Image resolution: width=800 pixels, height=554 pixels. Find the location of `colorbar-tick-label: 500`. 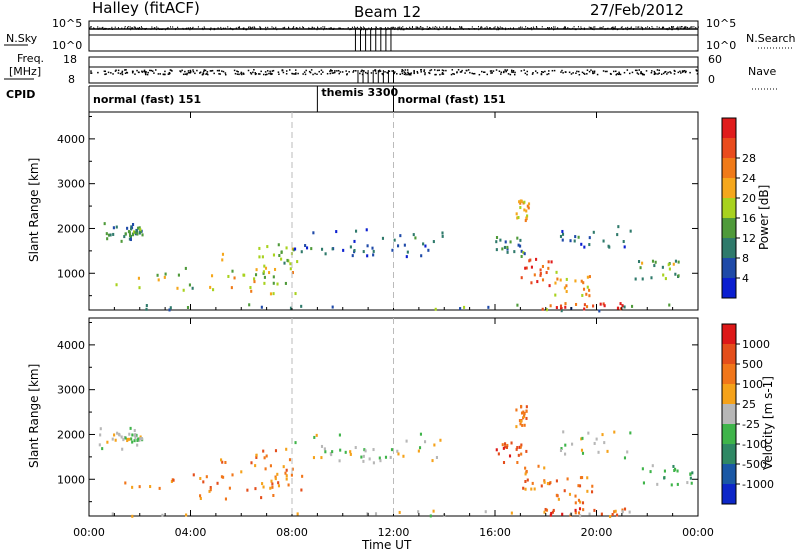

colorbar-tick-label: 500 is located at coordinates (752, 364).